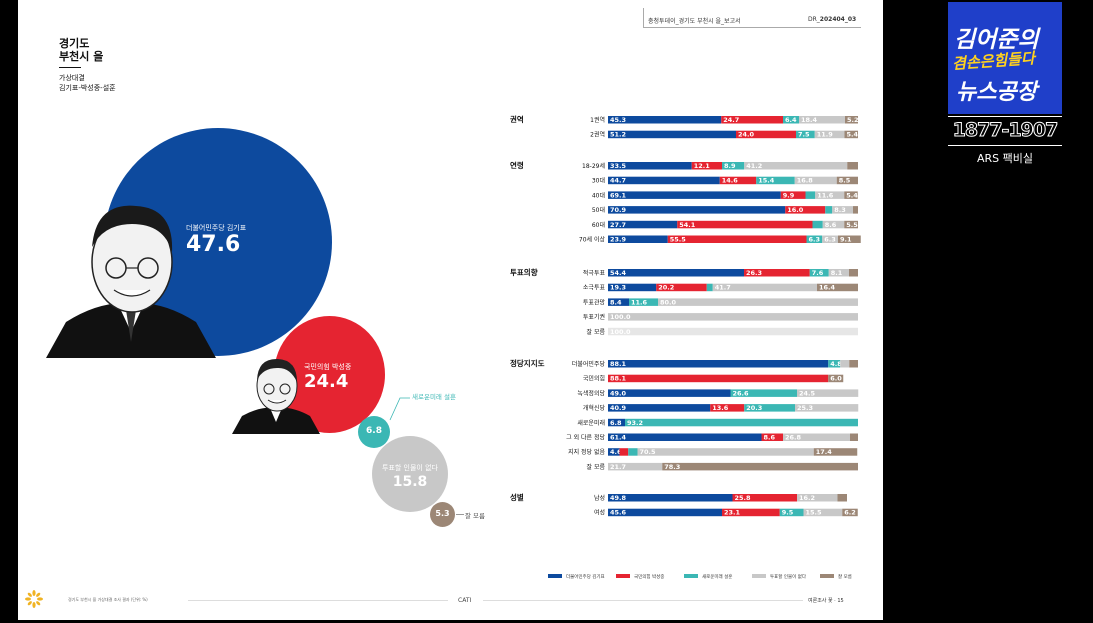  What do you see at coordinates (517, 165) in the screenshot?
I see `group-label: 연령` at bounding box center [517, 165].